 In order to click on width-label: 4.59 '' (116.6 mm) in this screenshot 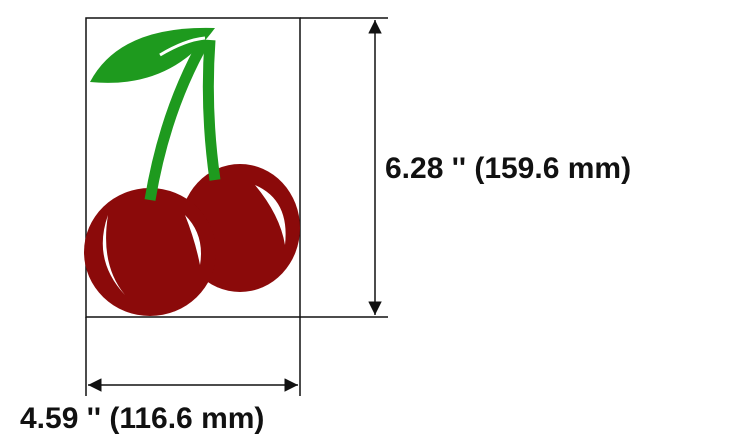, I will do `click(142, 418)`.